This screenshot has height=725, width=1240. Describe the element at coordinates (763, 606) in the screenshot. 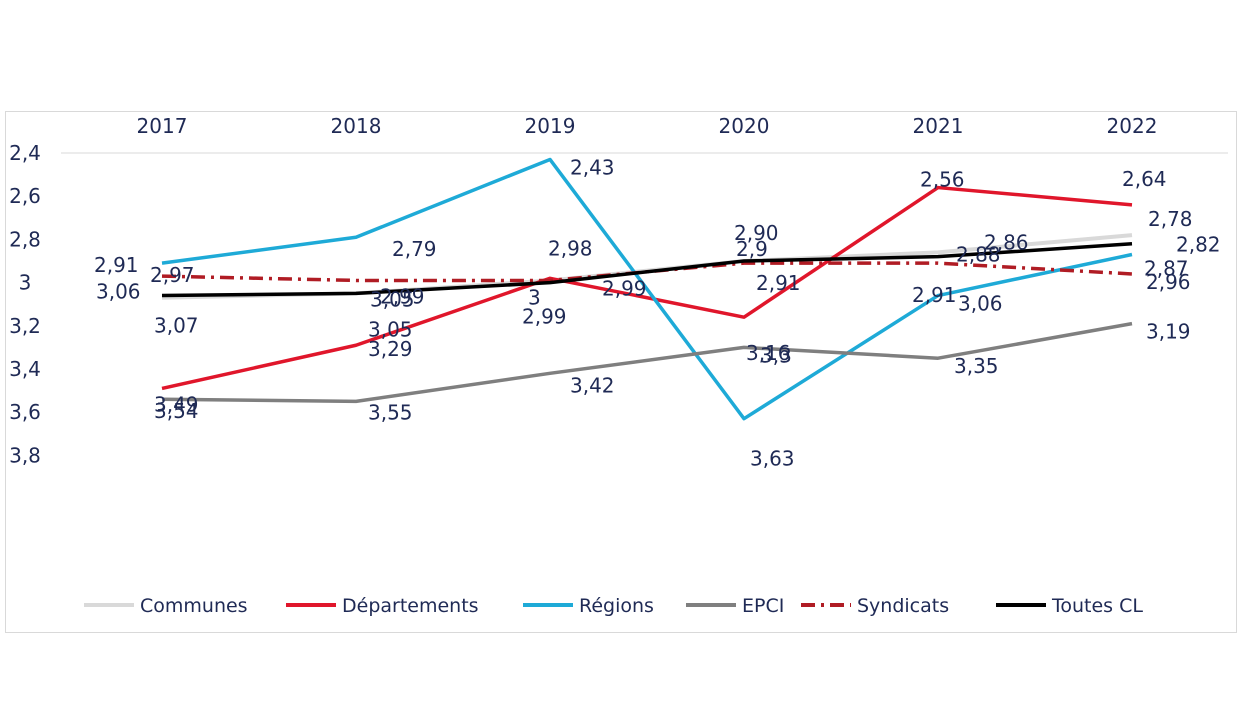

I see `legend-label: EPCI` at that location.